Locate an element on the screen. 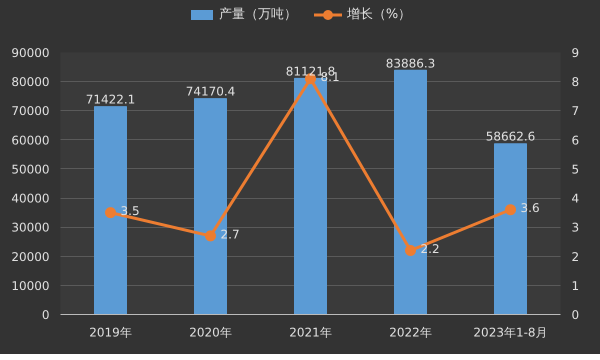 This screenshot has height=360, width=600. y2-tick-label: 5 is located at coordinates (576, 169).